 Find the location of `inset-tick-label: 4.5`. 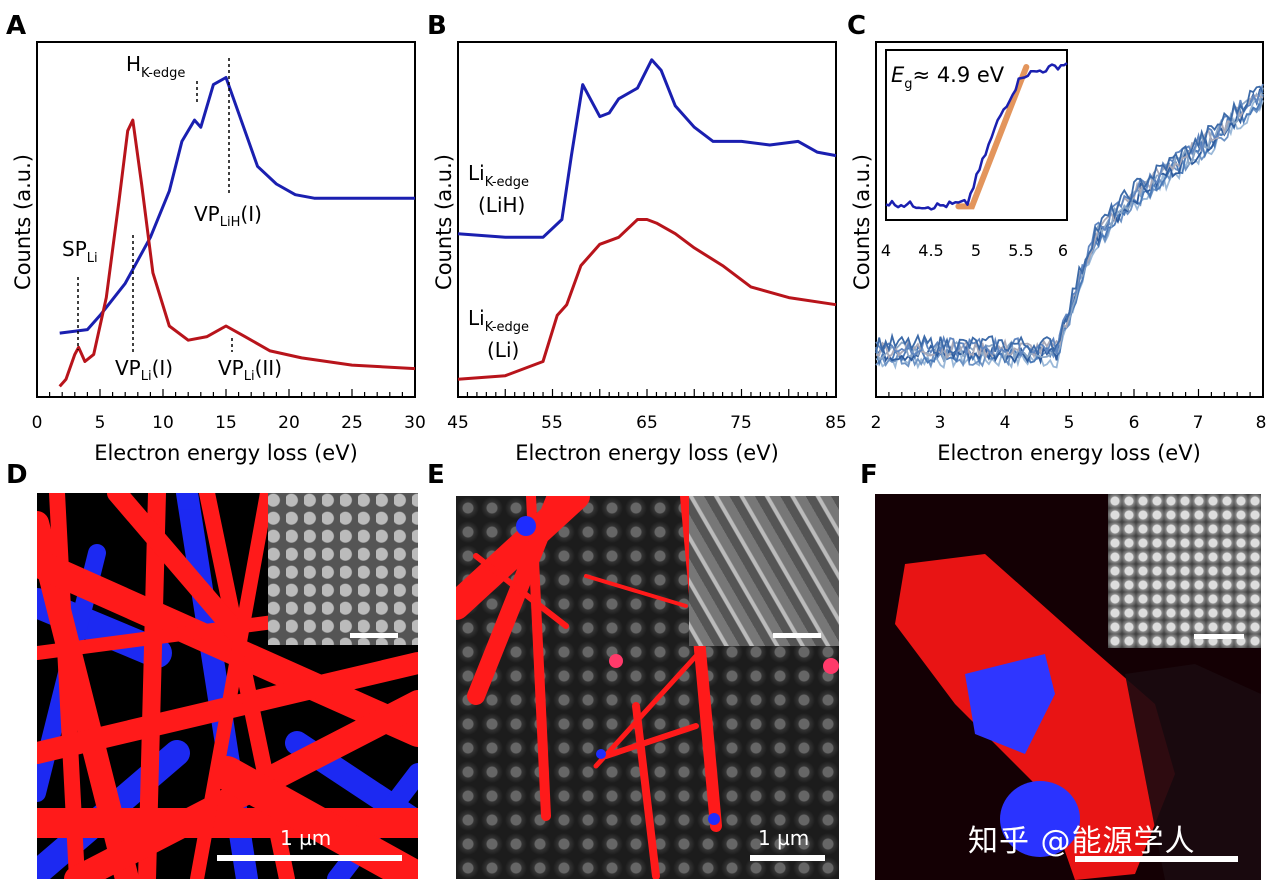

inset-tick-label: 4.5 is located at coordinates (930, 250).